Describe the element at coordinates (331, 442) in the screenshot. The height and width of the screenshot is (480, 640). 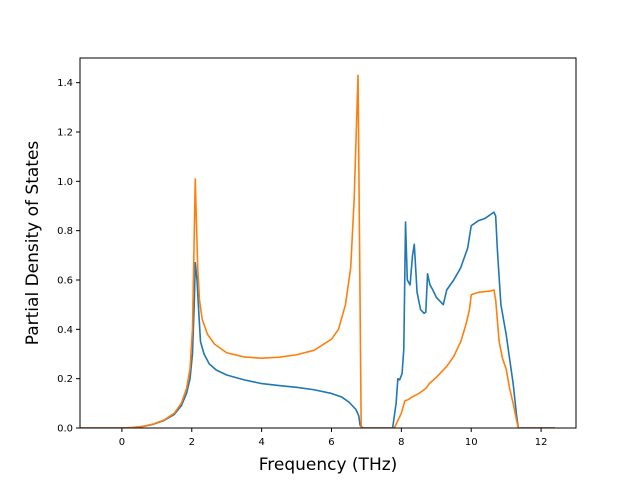
I see `x-tick-label: 6` at that location.